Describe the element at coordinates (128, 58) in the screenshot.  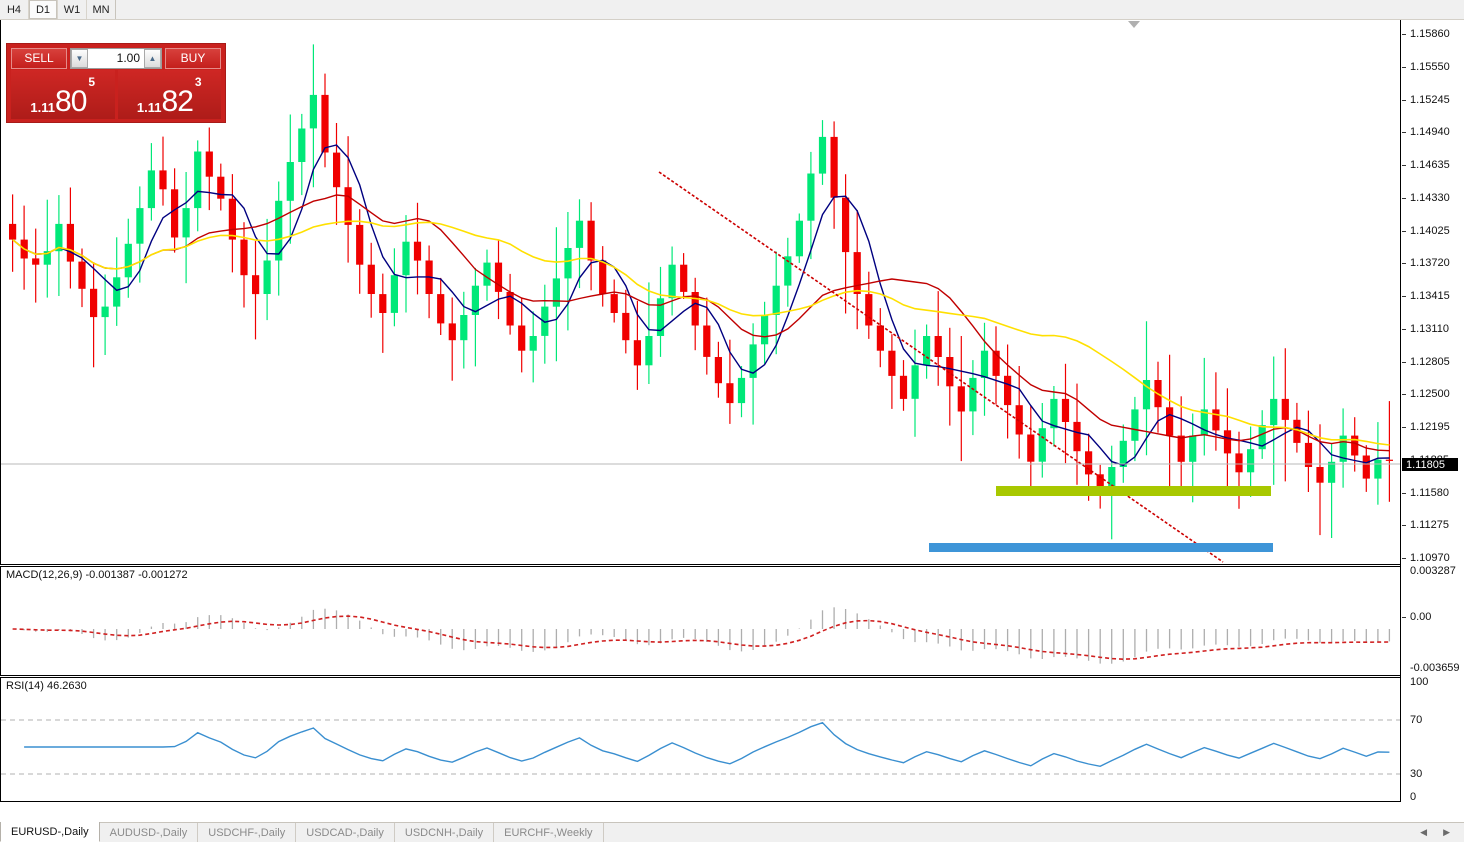
I see `volume-input: 1.00` at that location.